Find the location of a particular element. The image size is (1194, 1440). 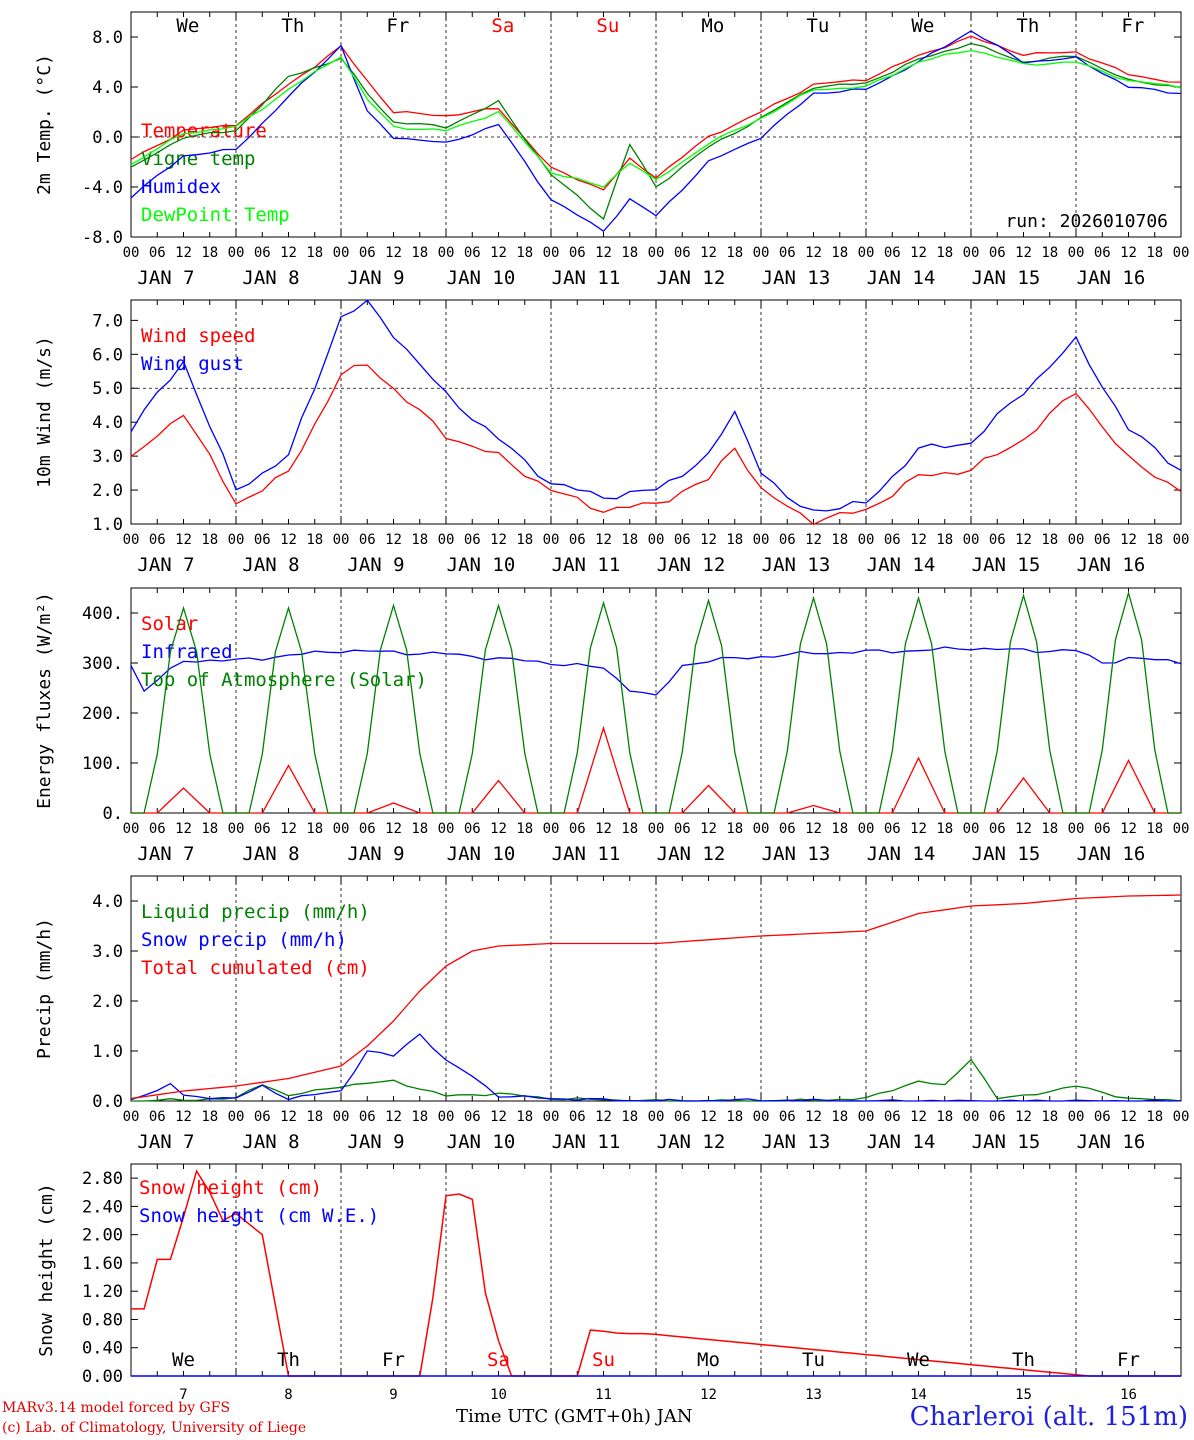

y-axis-label: Precip (mm/h) is located at coordinates (44, 988).